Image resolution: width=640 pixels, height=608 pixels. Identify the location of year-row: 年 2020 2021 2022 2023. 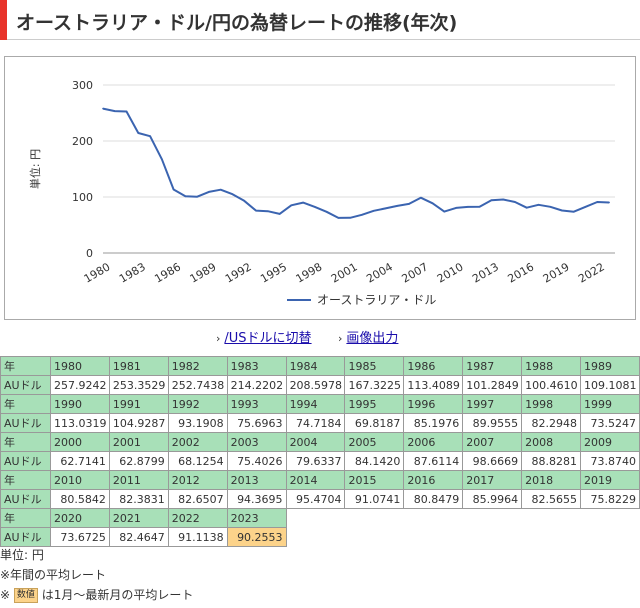
(320, 518).